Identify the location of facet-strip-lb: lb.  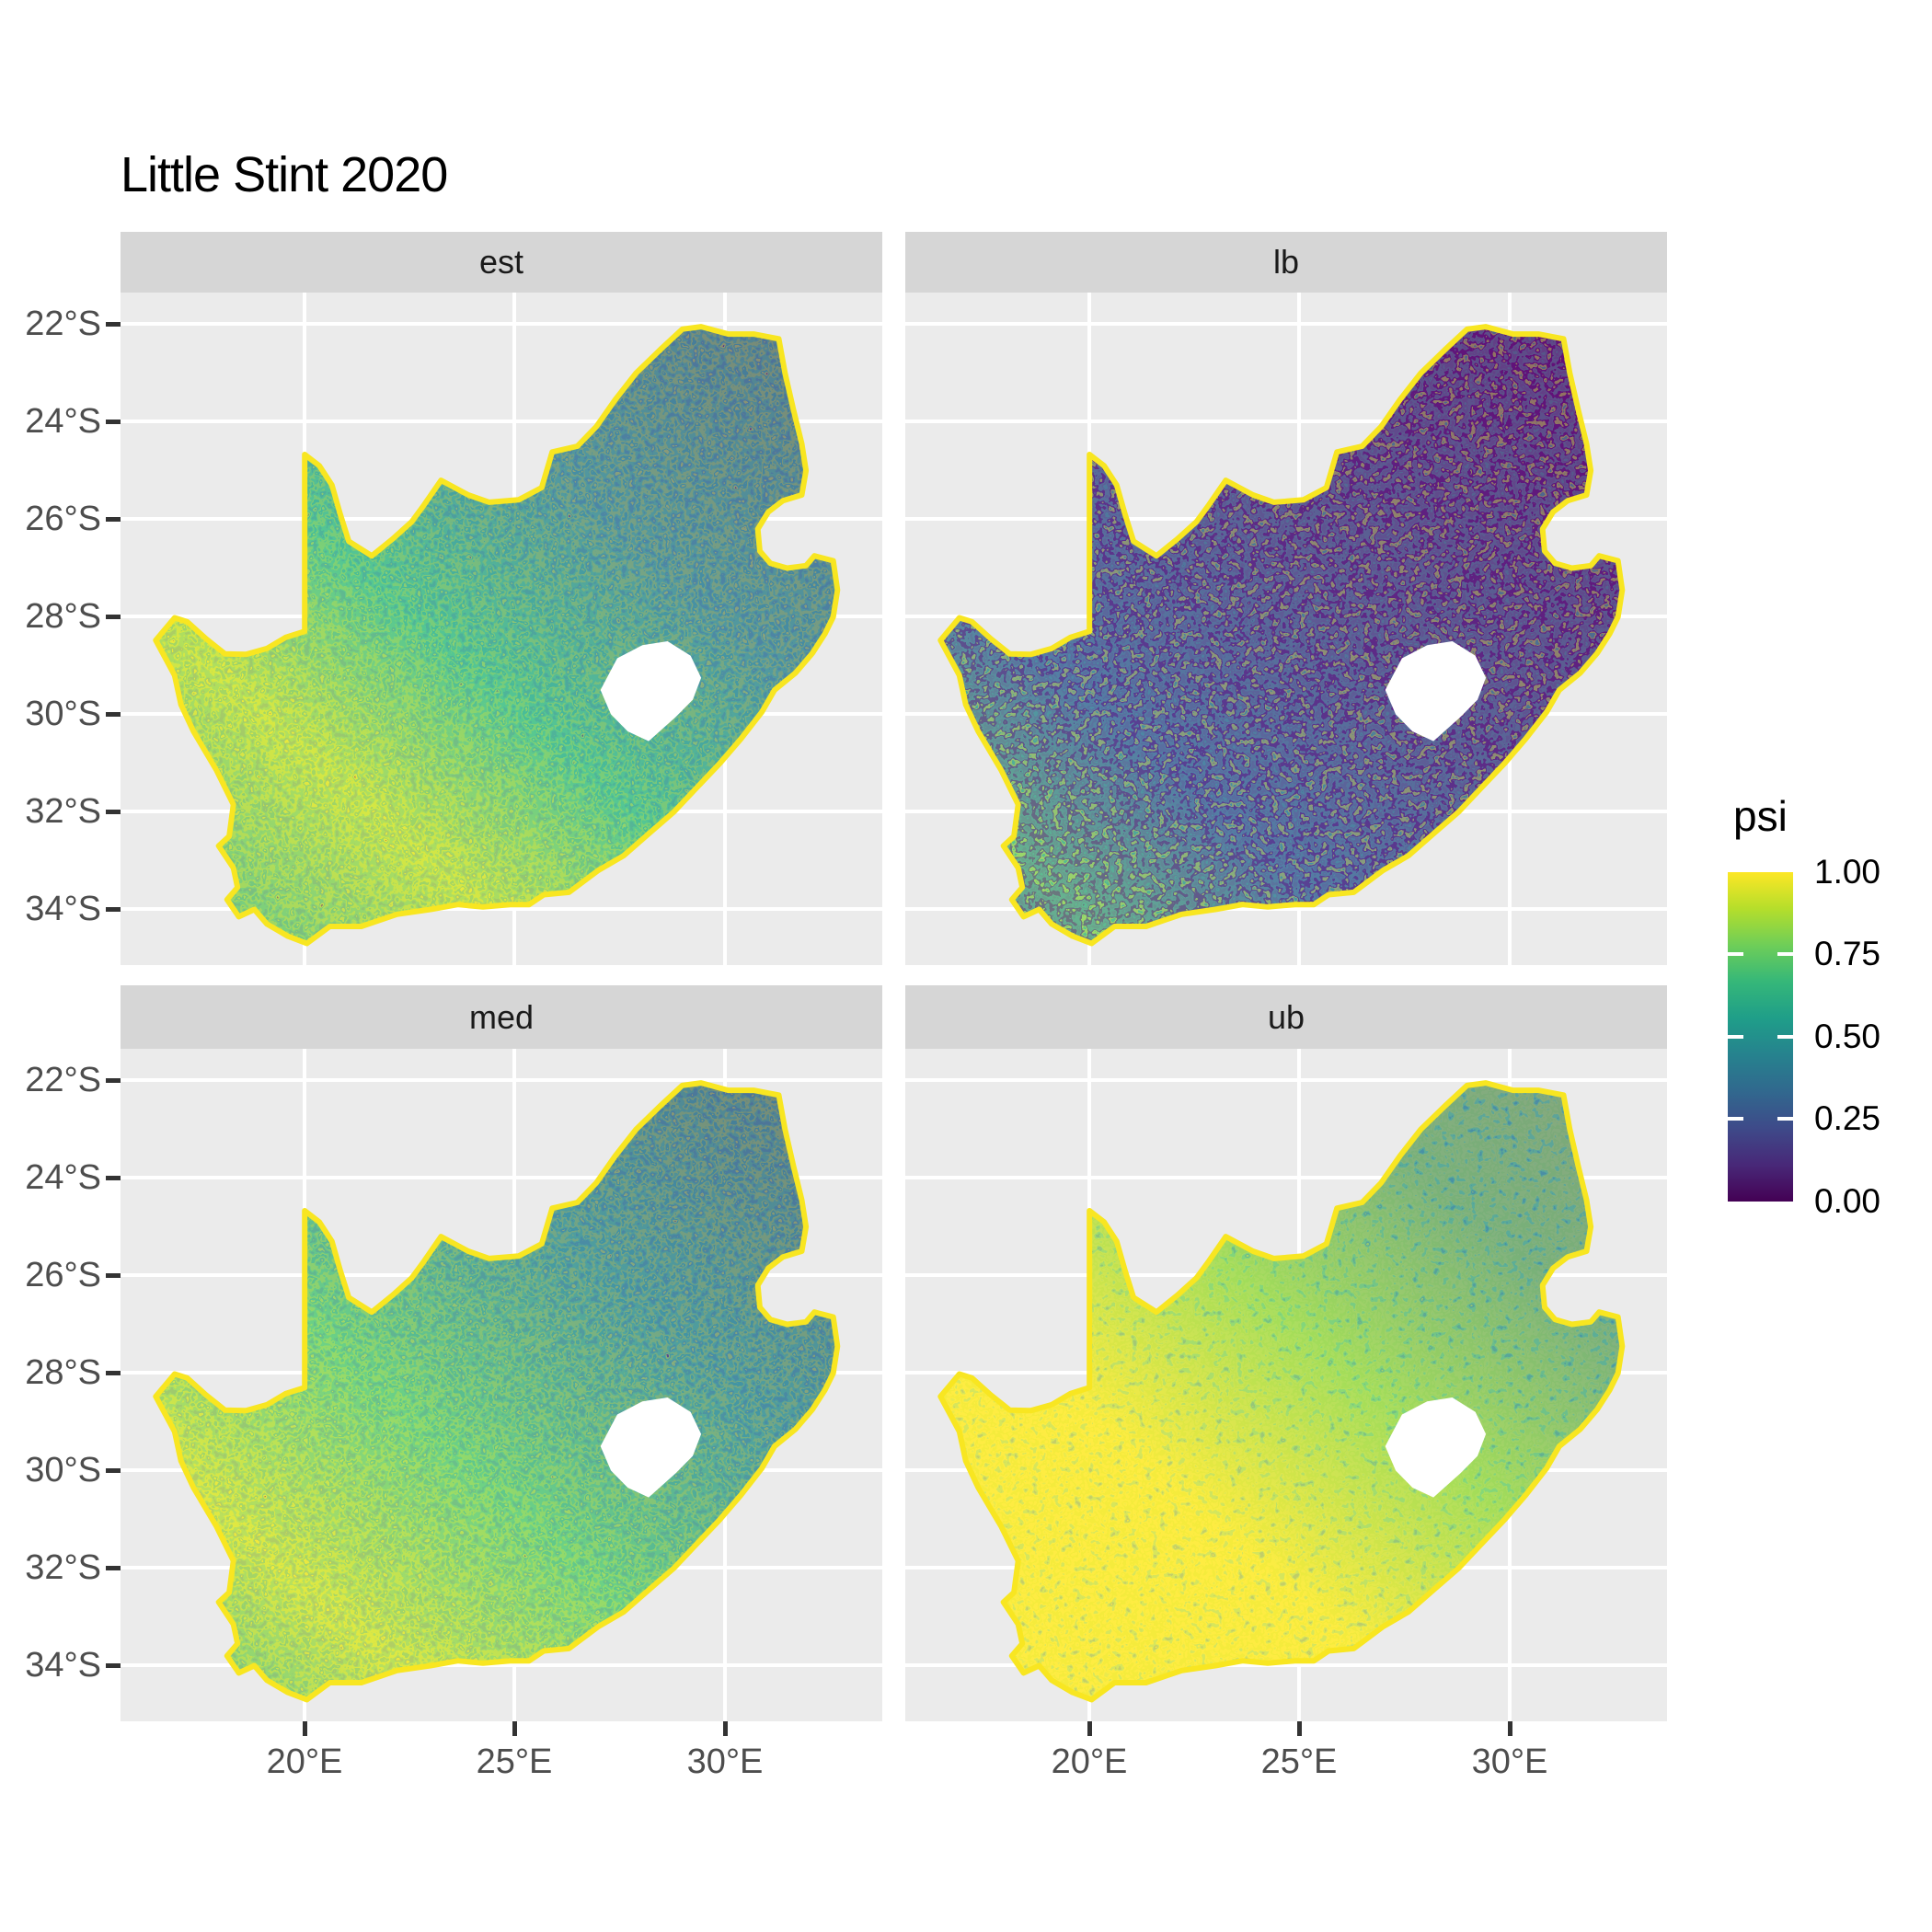
(1286, 262).